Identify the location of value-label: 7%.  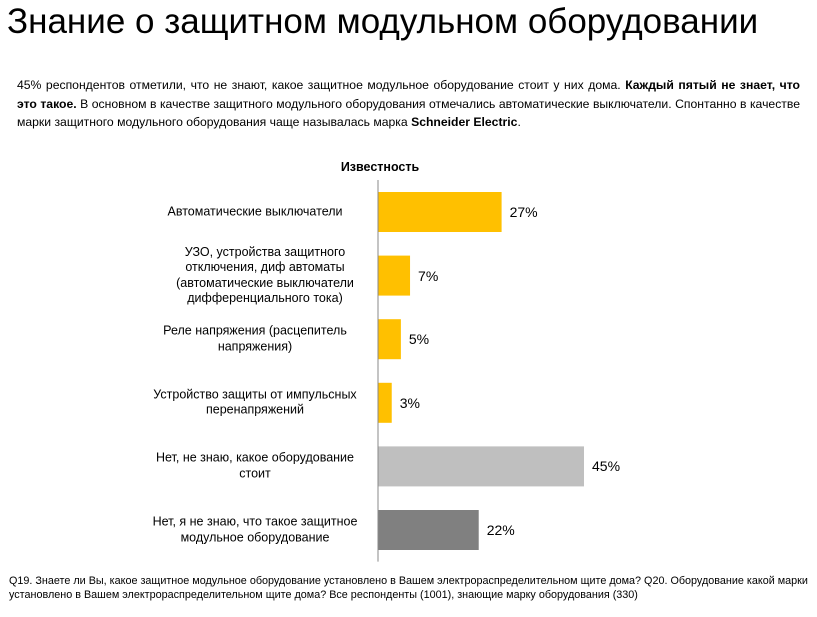
(428, 275).